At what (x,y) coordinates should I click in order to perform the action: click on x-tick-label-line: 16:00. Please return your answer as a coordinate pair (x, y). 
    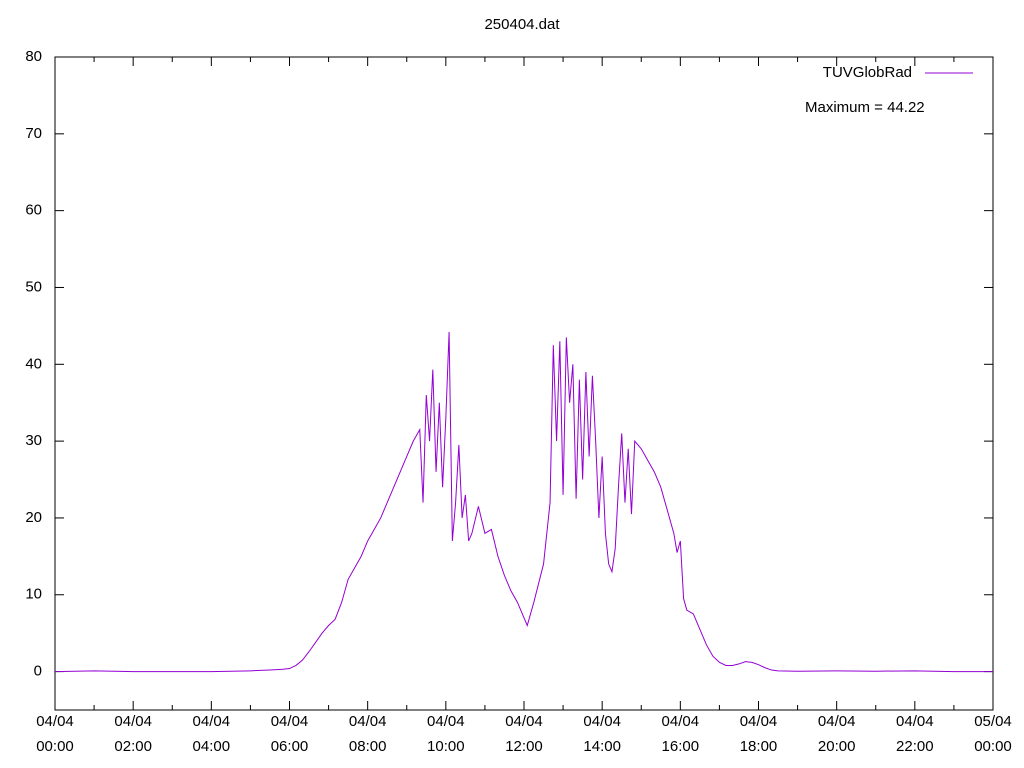
    Looking at the image, I should click on (681, 746).